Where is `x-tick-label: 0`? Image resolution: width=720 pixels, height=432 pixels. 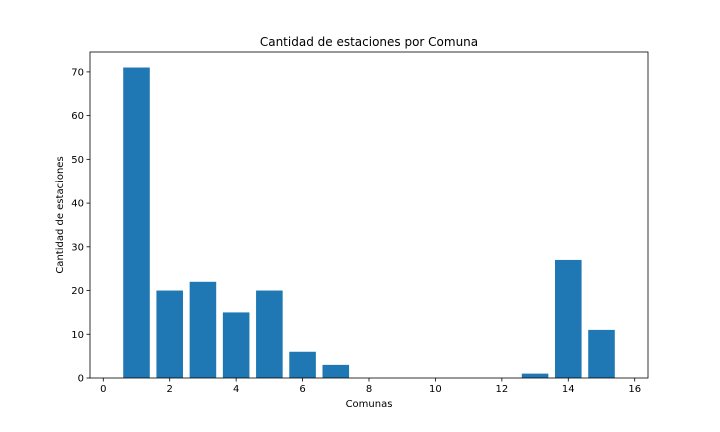 x-tick-label: 0 is located at coordinates (103, 389).